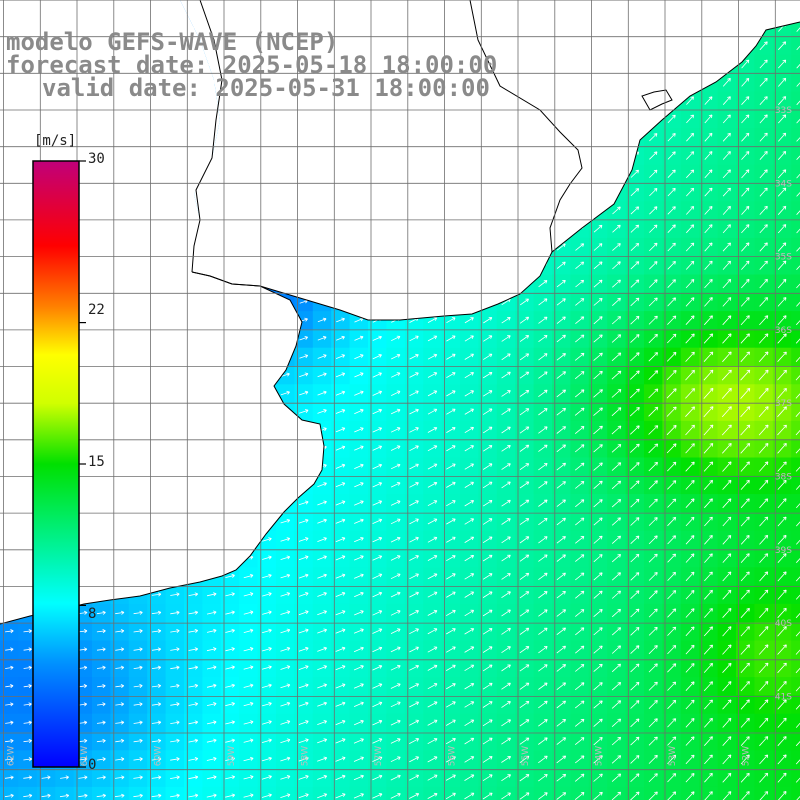  What do you see at coordinates (600, 756) in the screenshot?
I see `longitude-label: 54W` at bounding box center [600, 756].